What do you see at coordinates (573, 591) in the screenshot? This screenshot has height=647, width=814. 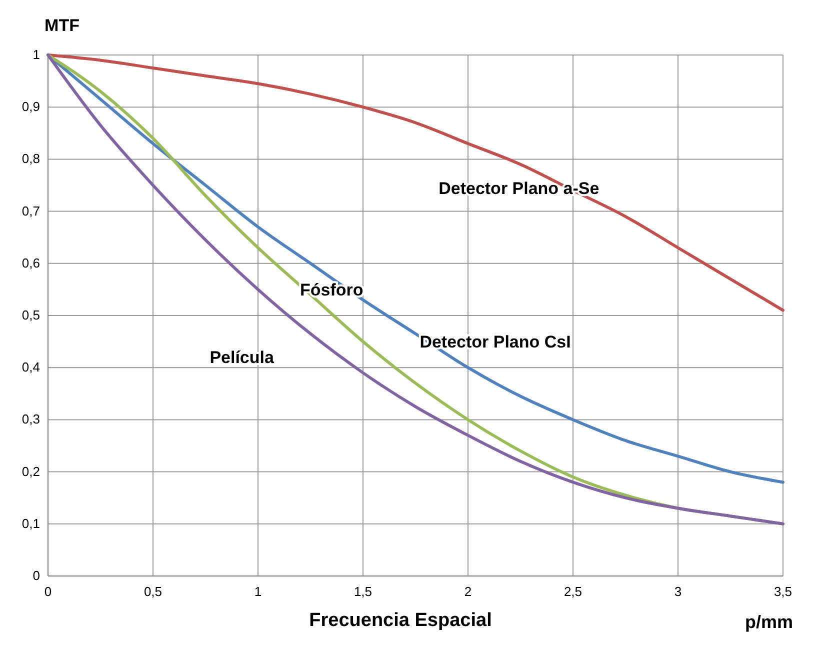 I see `x-tick-label: 2,5` at bounding box center [573, 591].